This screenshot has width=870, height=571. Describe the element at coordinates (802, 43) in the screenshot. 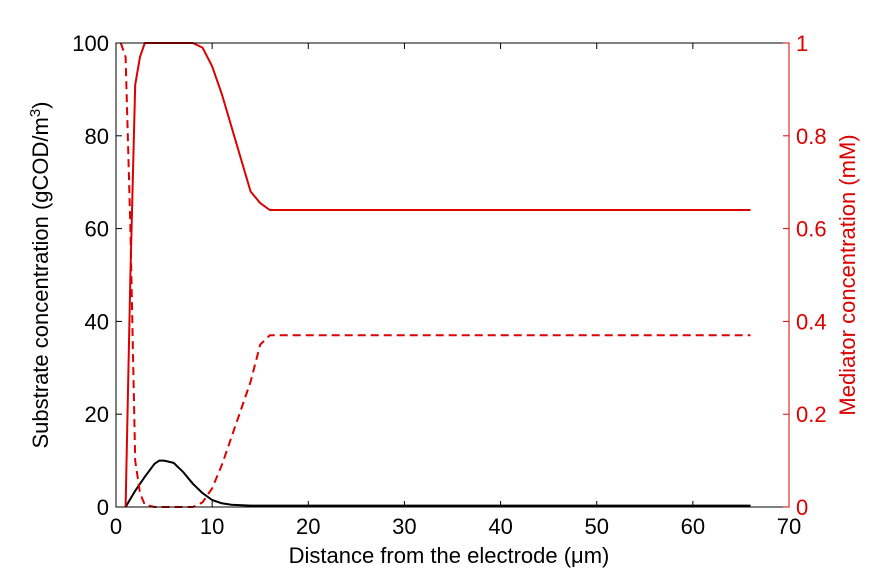

I see `right-y-tick-label: 1` at that location.